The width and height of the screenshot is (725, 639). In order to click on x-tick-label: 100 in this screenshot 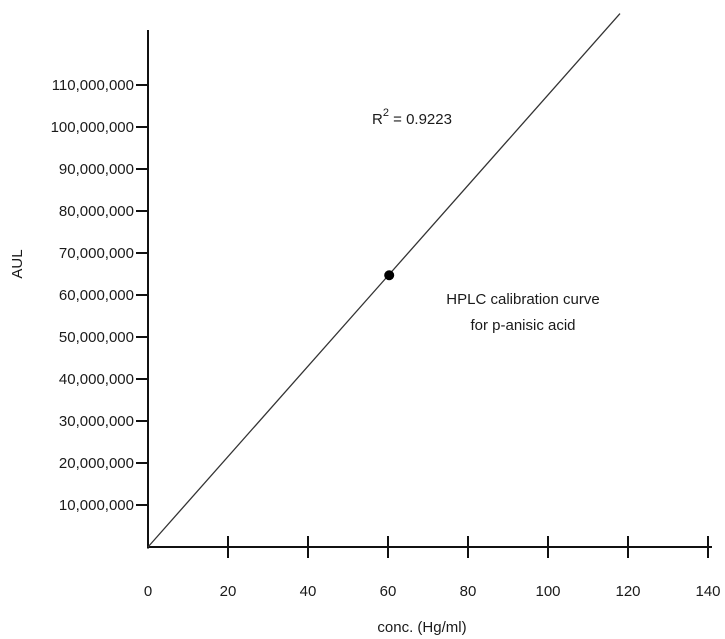, I will do `click(547, 591)`.